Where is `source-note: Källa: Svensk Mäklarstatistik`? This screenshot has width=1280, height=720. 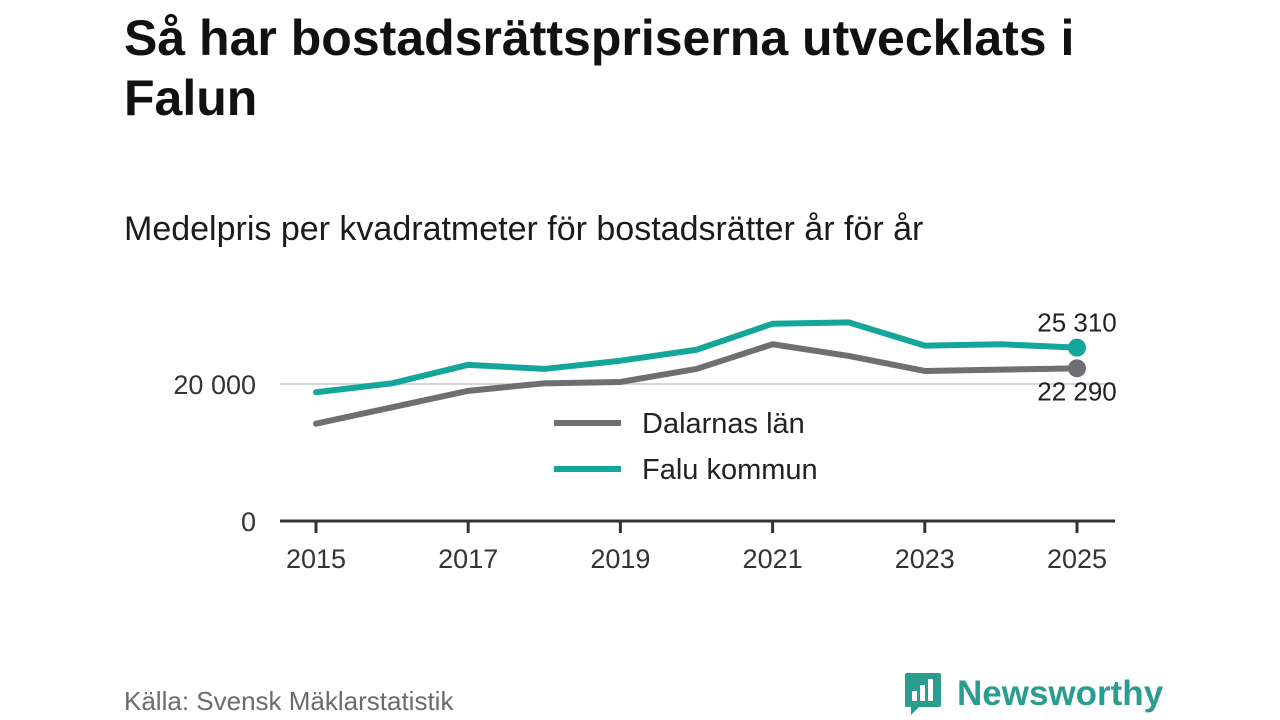 source-note: Källa: Svensk Mäklarstatistik is located at coordinates (289, 701).